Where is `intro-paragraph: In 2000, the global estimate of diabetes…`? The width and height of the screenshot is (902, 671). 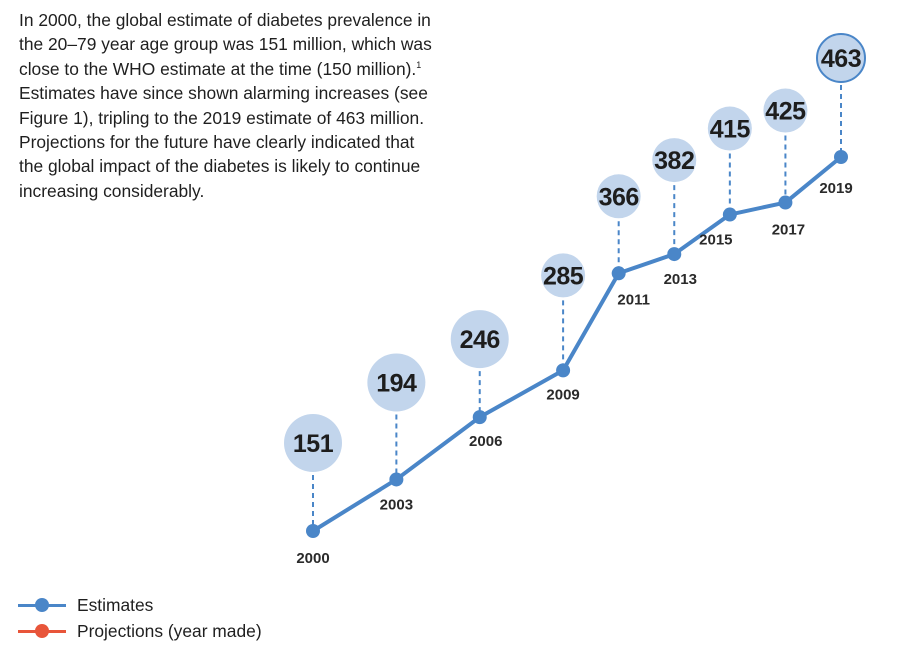
intro-paragraph: In 2000, the global estimate of diabetes… is located at coordinates (229, 105).